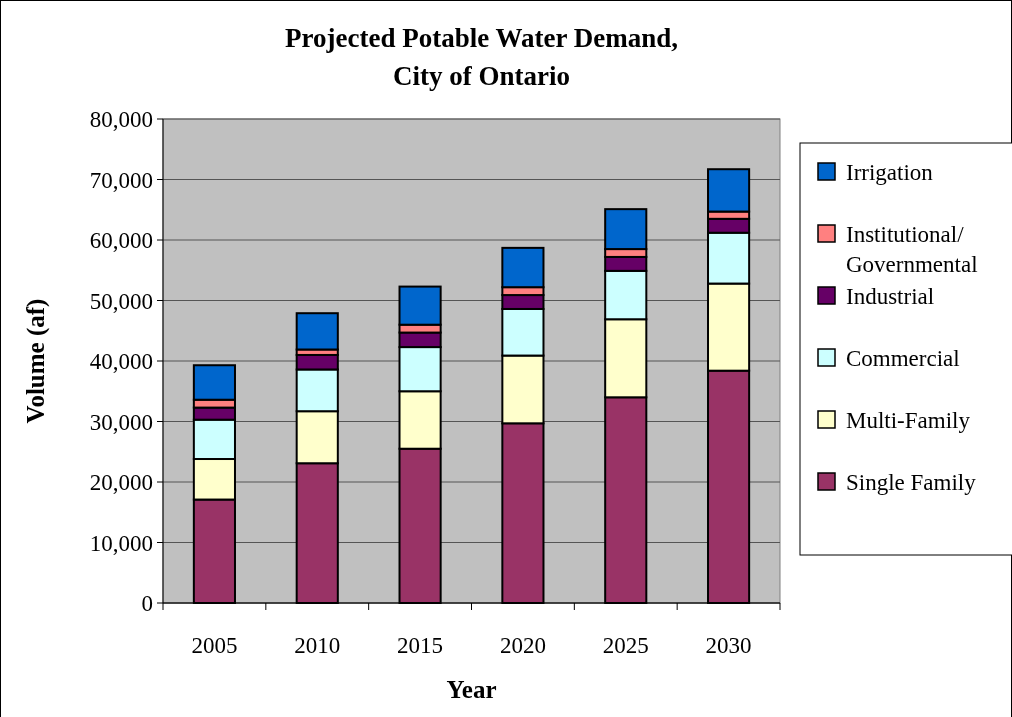 This screenshot has width=1012, height=717. What do you see at coordinates (121, 301) in the screenshot?
I see `y-tick-label: 50,000` at bounding box center [121, 301].